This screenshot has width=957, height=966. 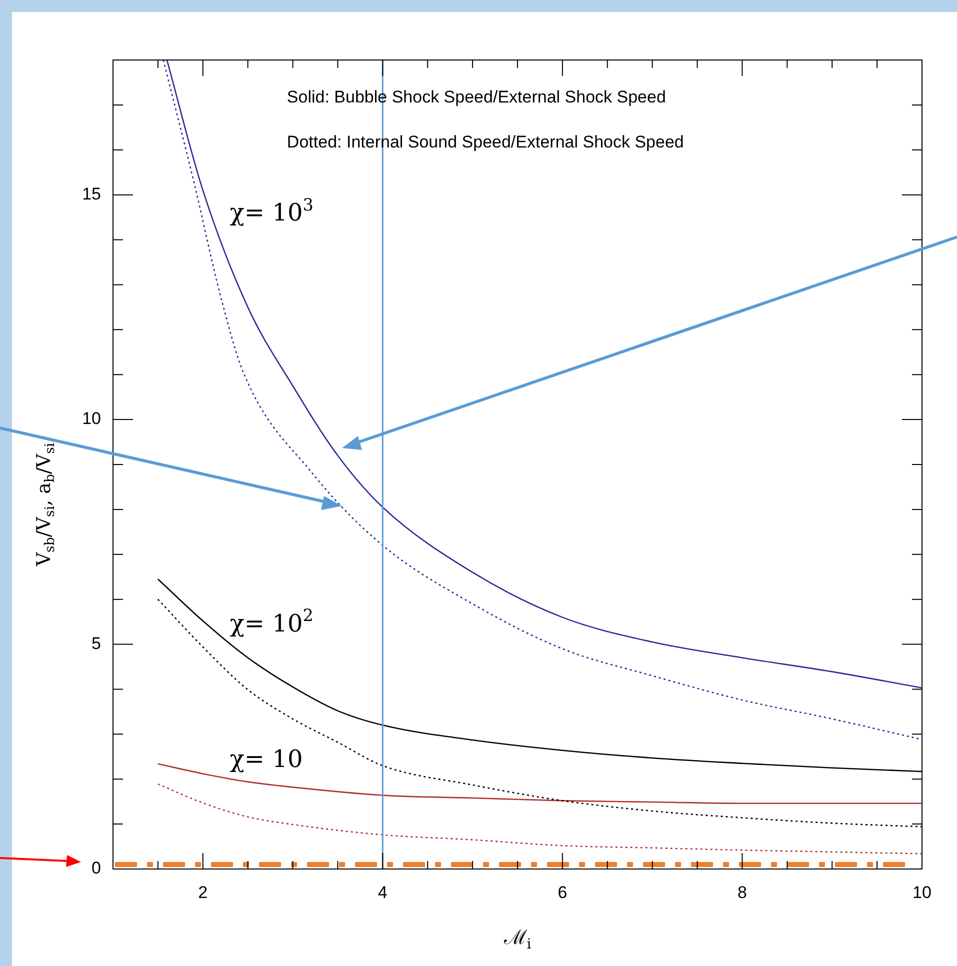 I want to click on x-tick-label: 2, so click(x=203, y=892).